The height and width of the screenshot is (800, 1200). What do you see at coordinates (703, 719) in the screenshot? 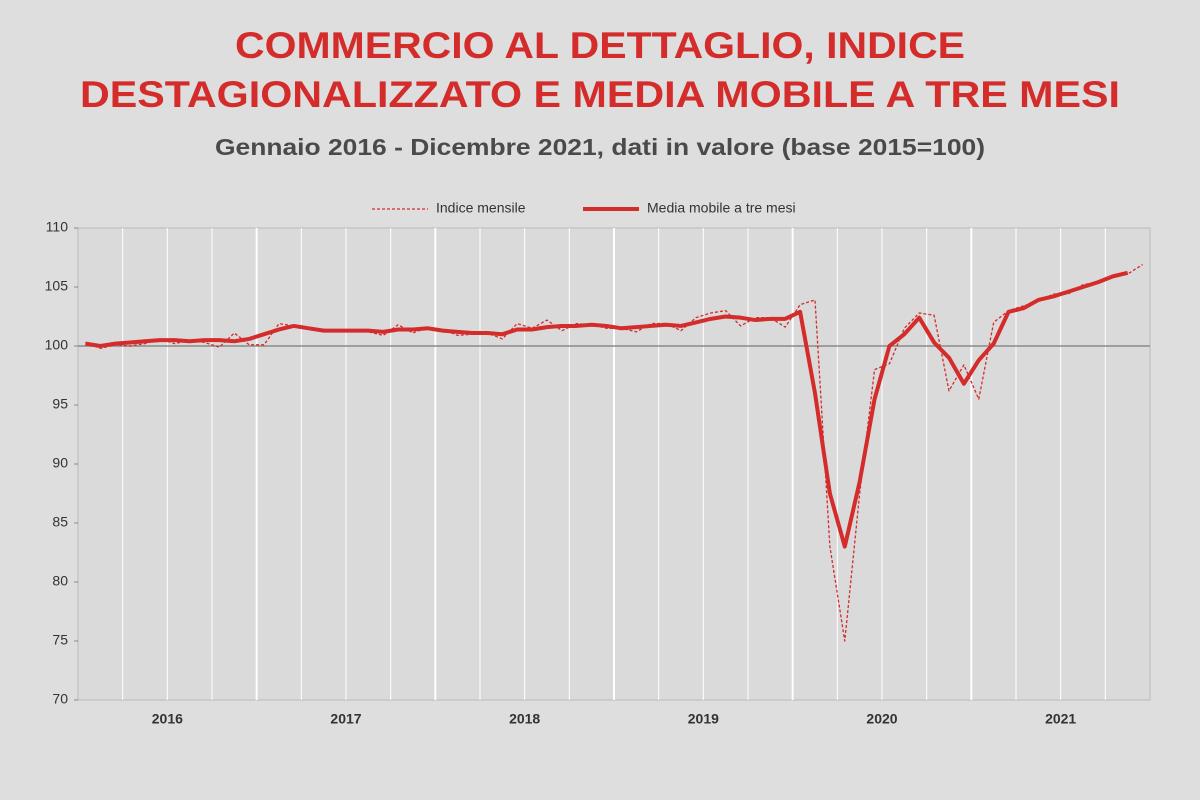
I see `x-tick-label: 2019` at bounding box center [703, 719].